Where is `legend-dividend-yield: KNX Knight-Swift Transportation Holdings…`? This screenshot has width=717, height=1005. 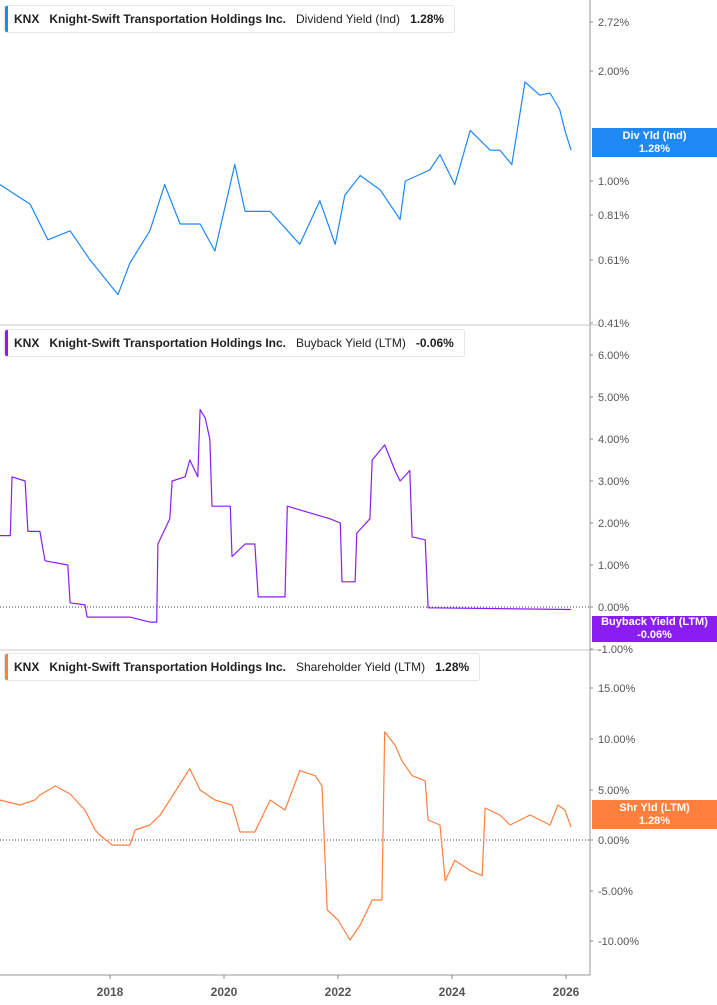 legend-dividend-yield: KNX Knight-Swift Transportation Holdings… is located at coordinates (230, 19).